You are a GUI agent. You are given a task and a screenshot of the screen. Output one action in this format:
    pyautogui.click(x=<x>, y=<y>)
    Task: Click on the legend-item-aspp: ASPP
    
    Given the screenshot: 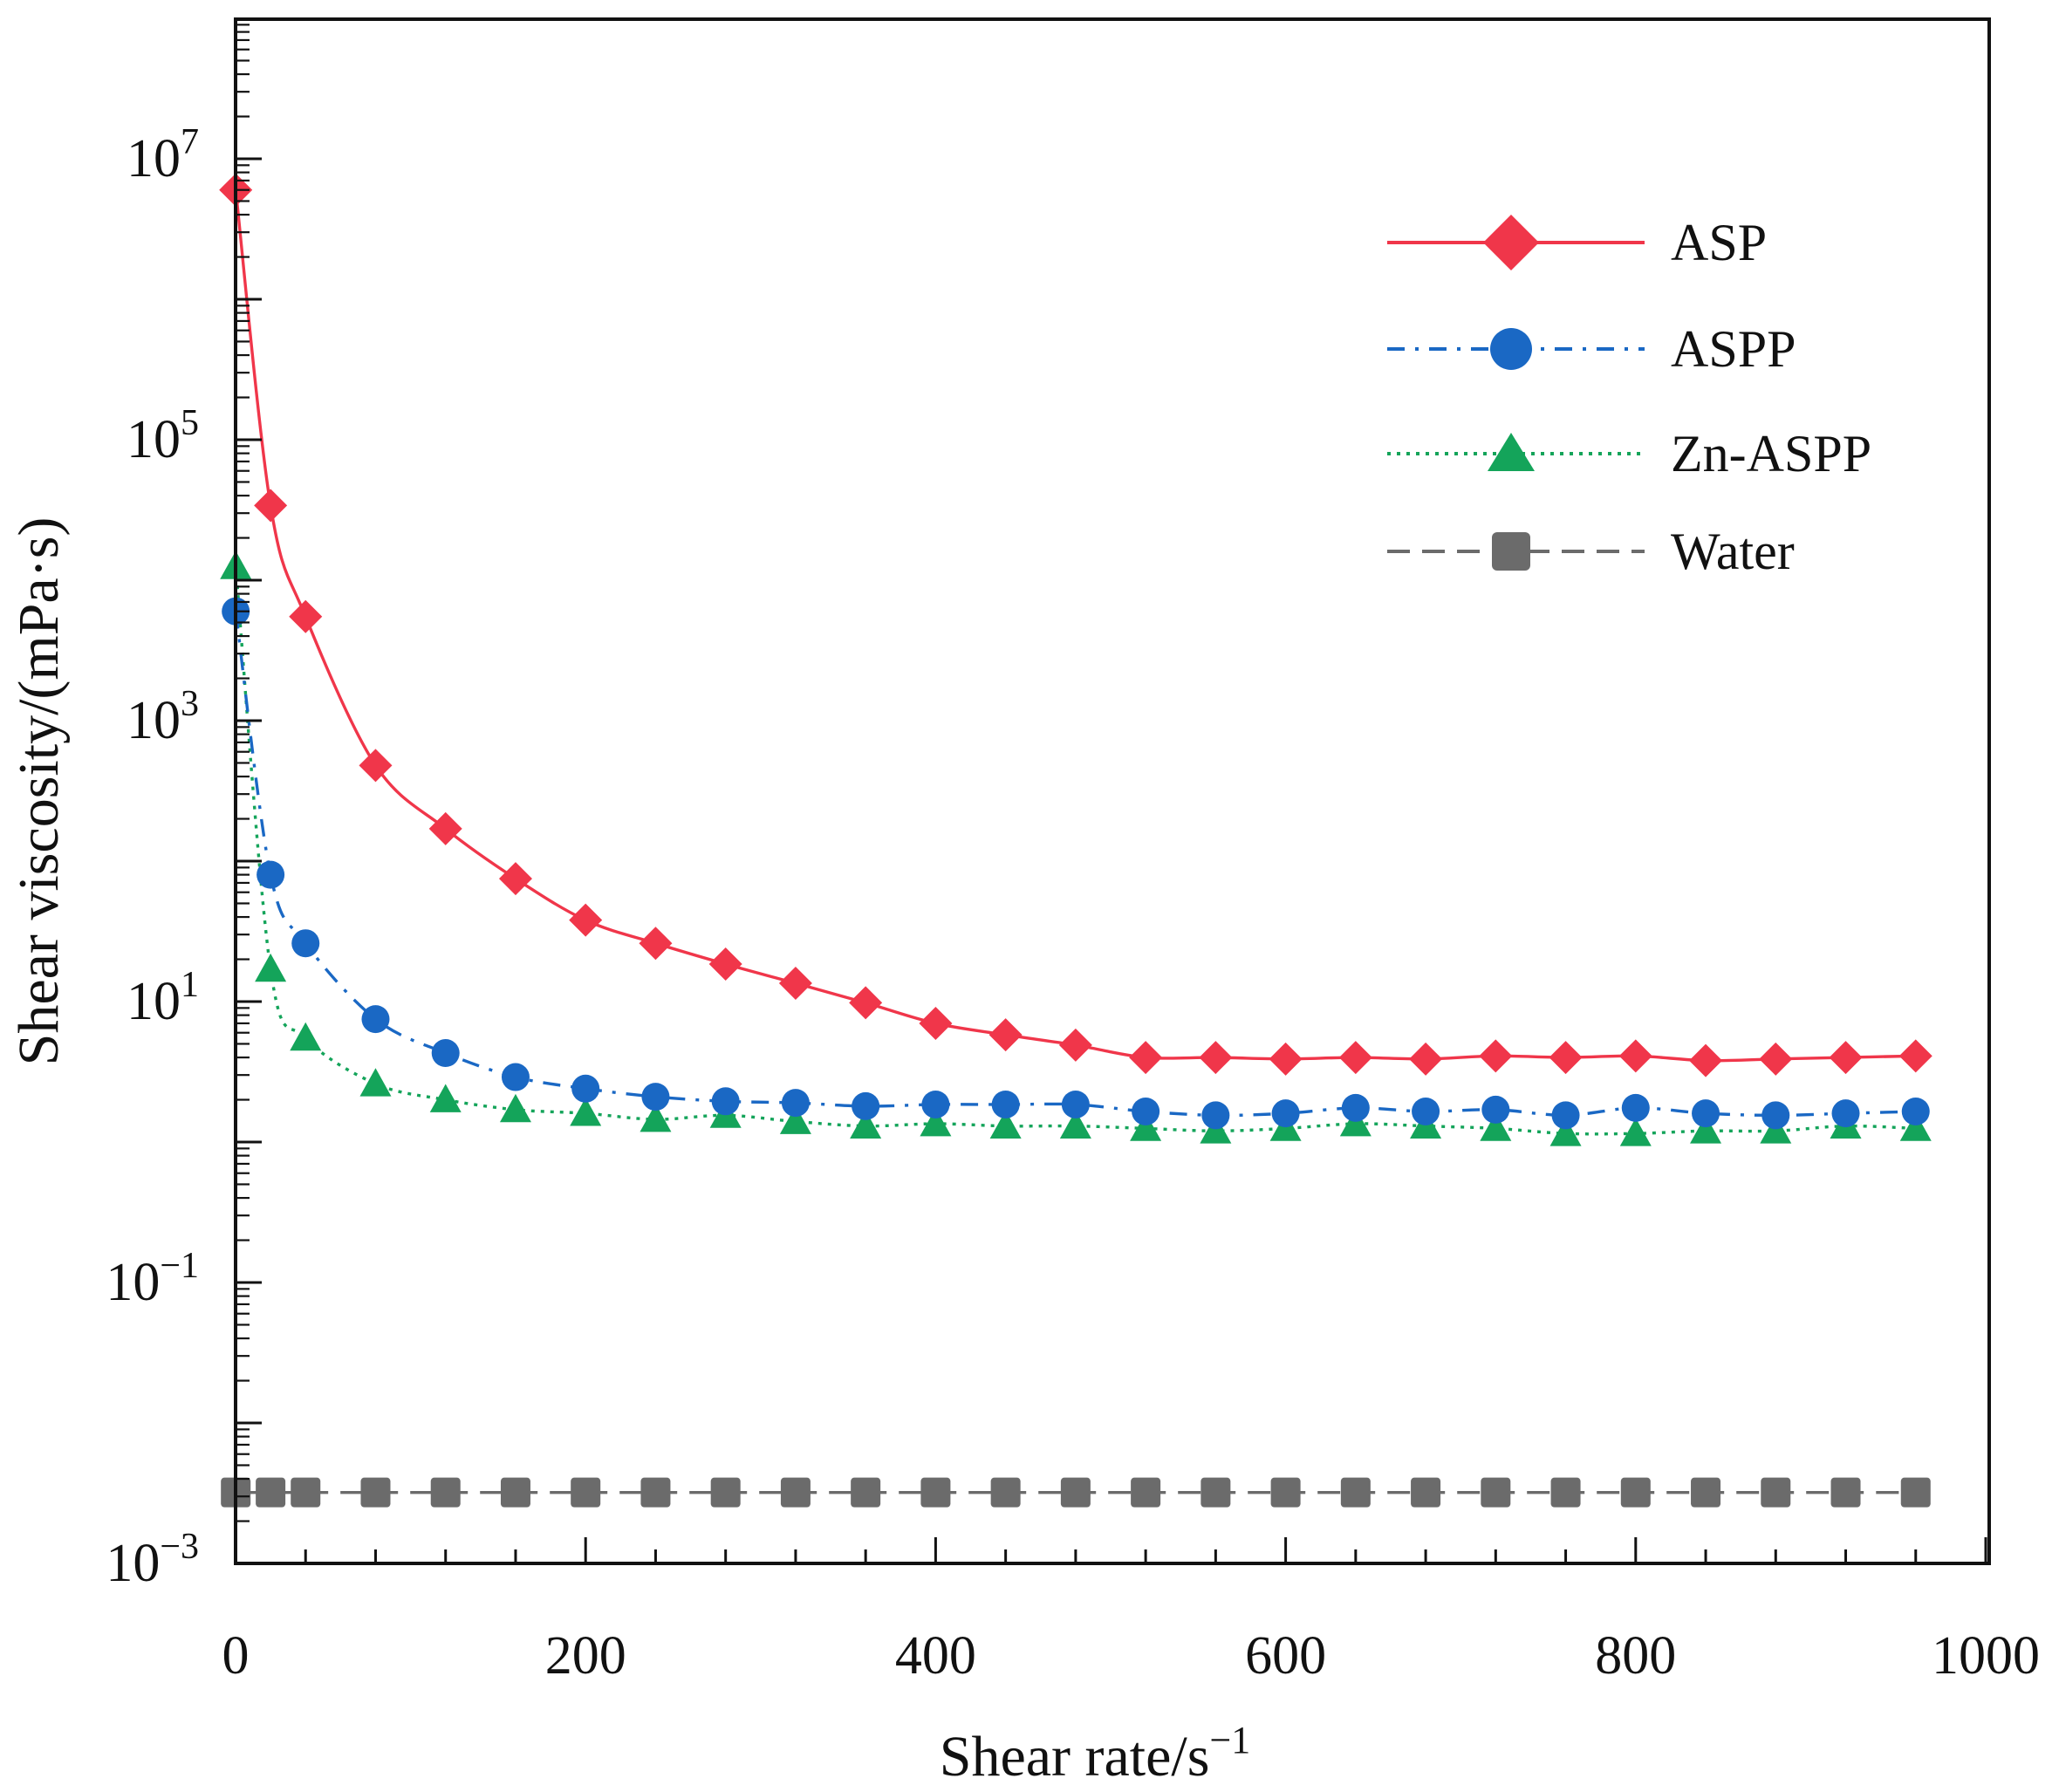 What is the action you would take?
    pyautogui.click(x=1591, y=349)
    